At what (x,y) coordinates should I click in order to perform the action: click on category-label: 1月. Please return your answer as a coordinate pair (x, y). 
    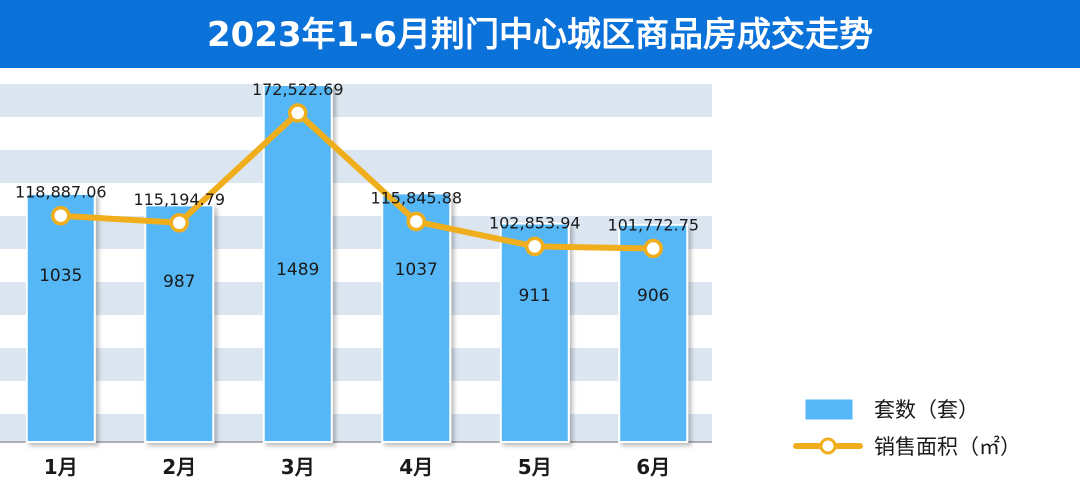
    Looking at the image, I should click on (61, 467).